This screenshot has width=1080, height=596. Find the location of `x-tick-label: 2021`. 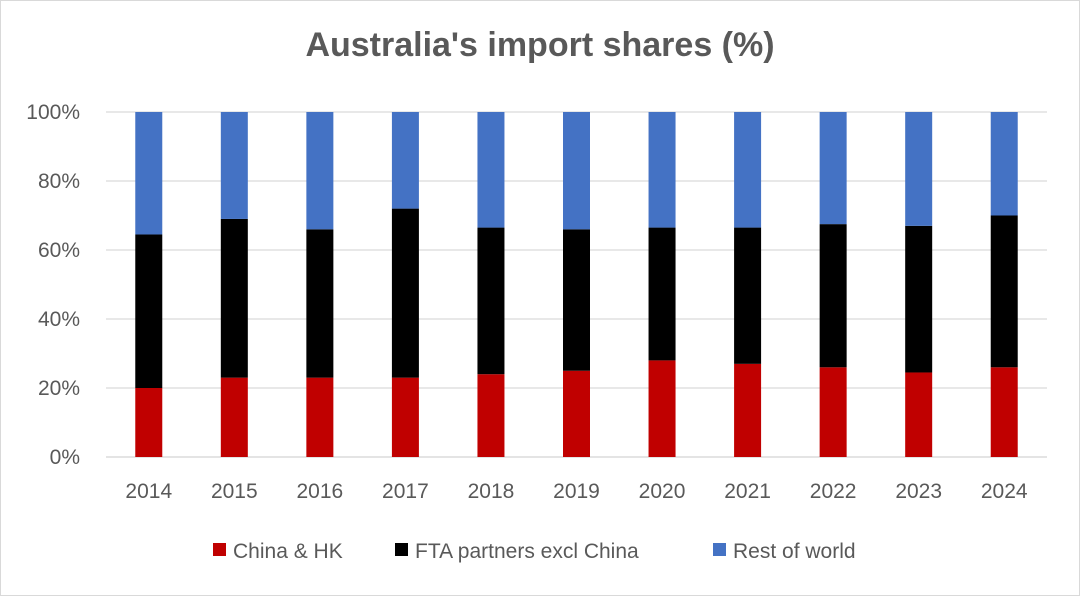

x-tick-label: 2021 is located at coordinates (747, 491).